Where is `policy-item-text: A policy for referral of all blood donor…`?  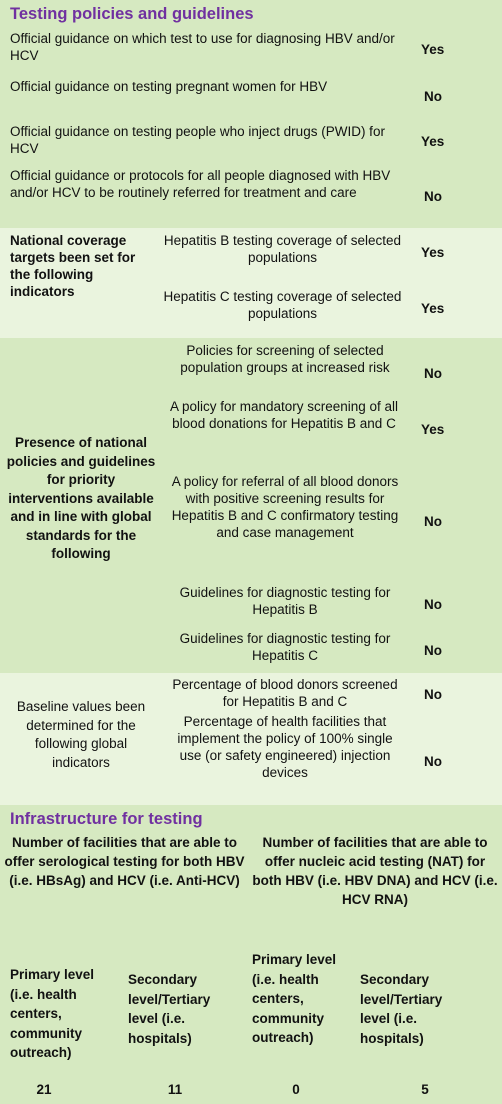 policy-item-text: A policy for referral of all blood donor… is located at coordinates (285, 507).